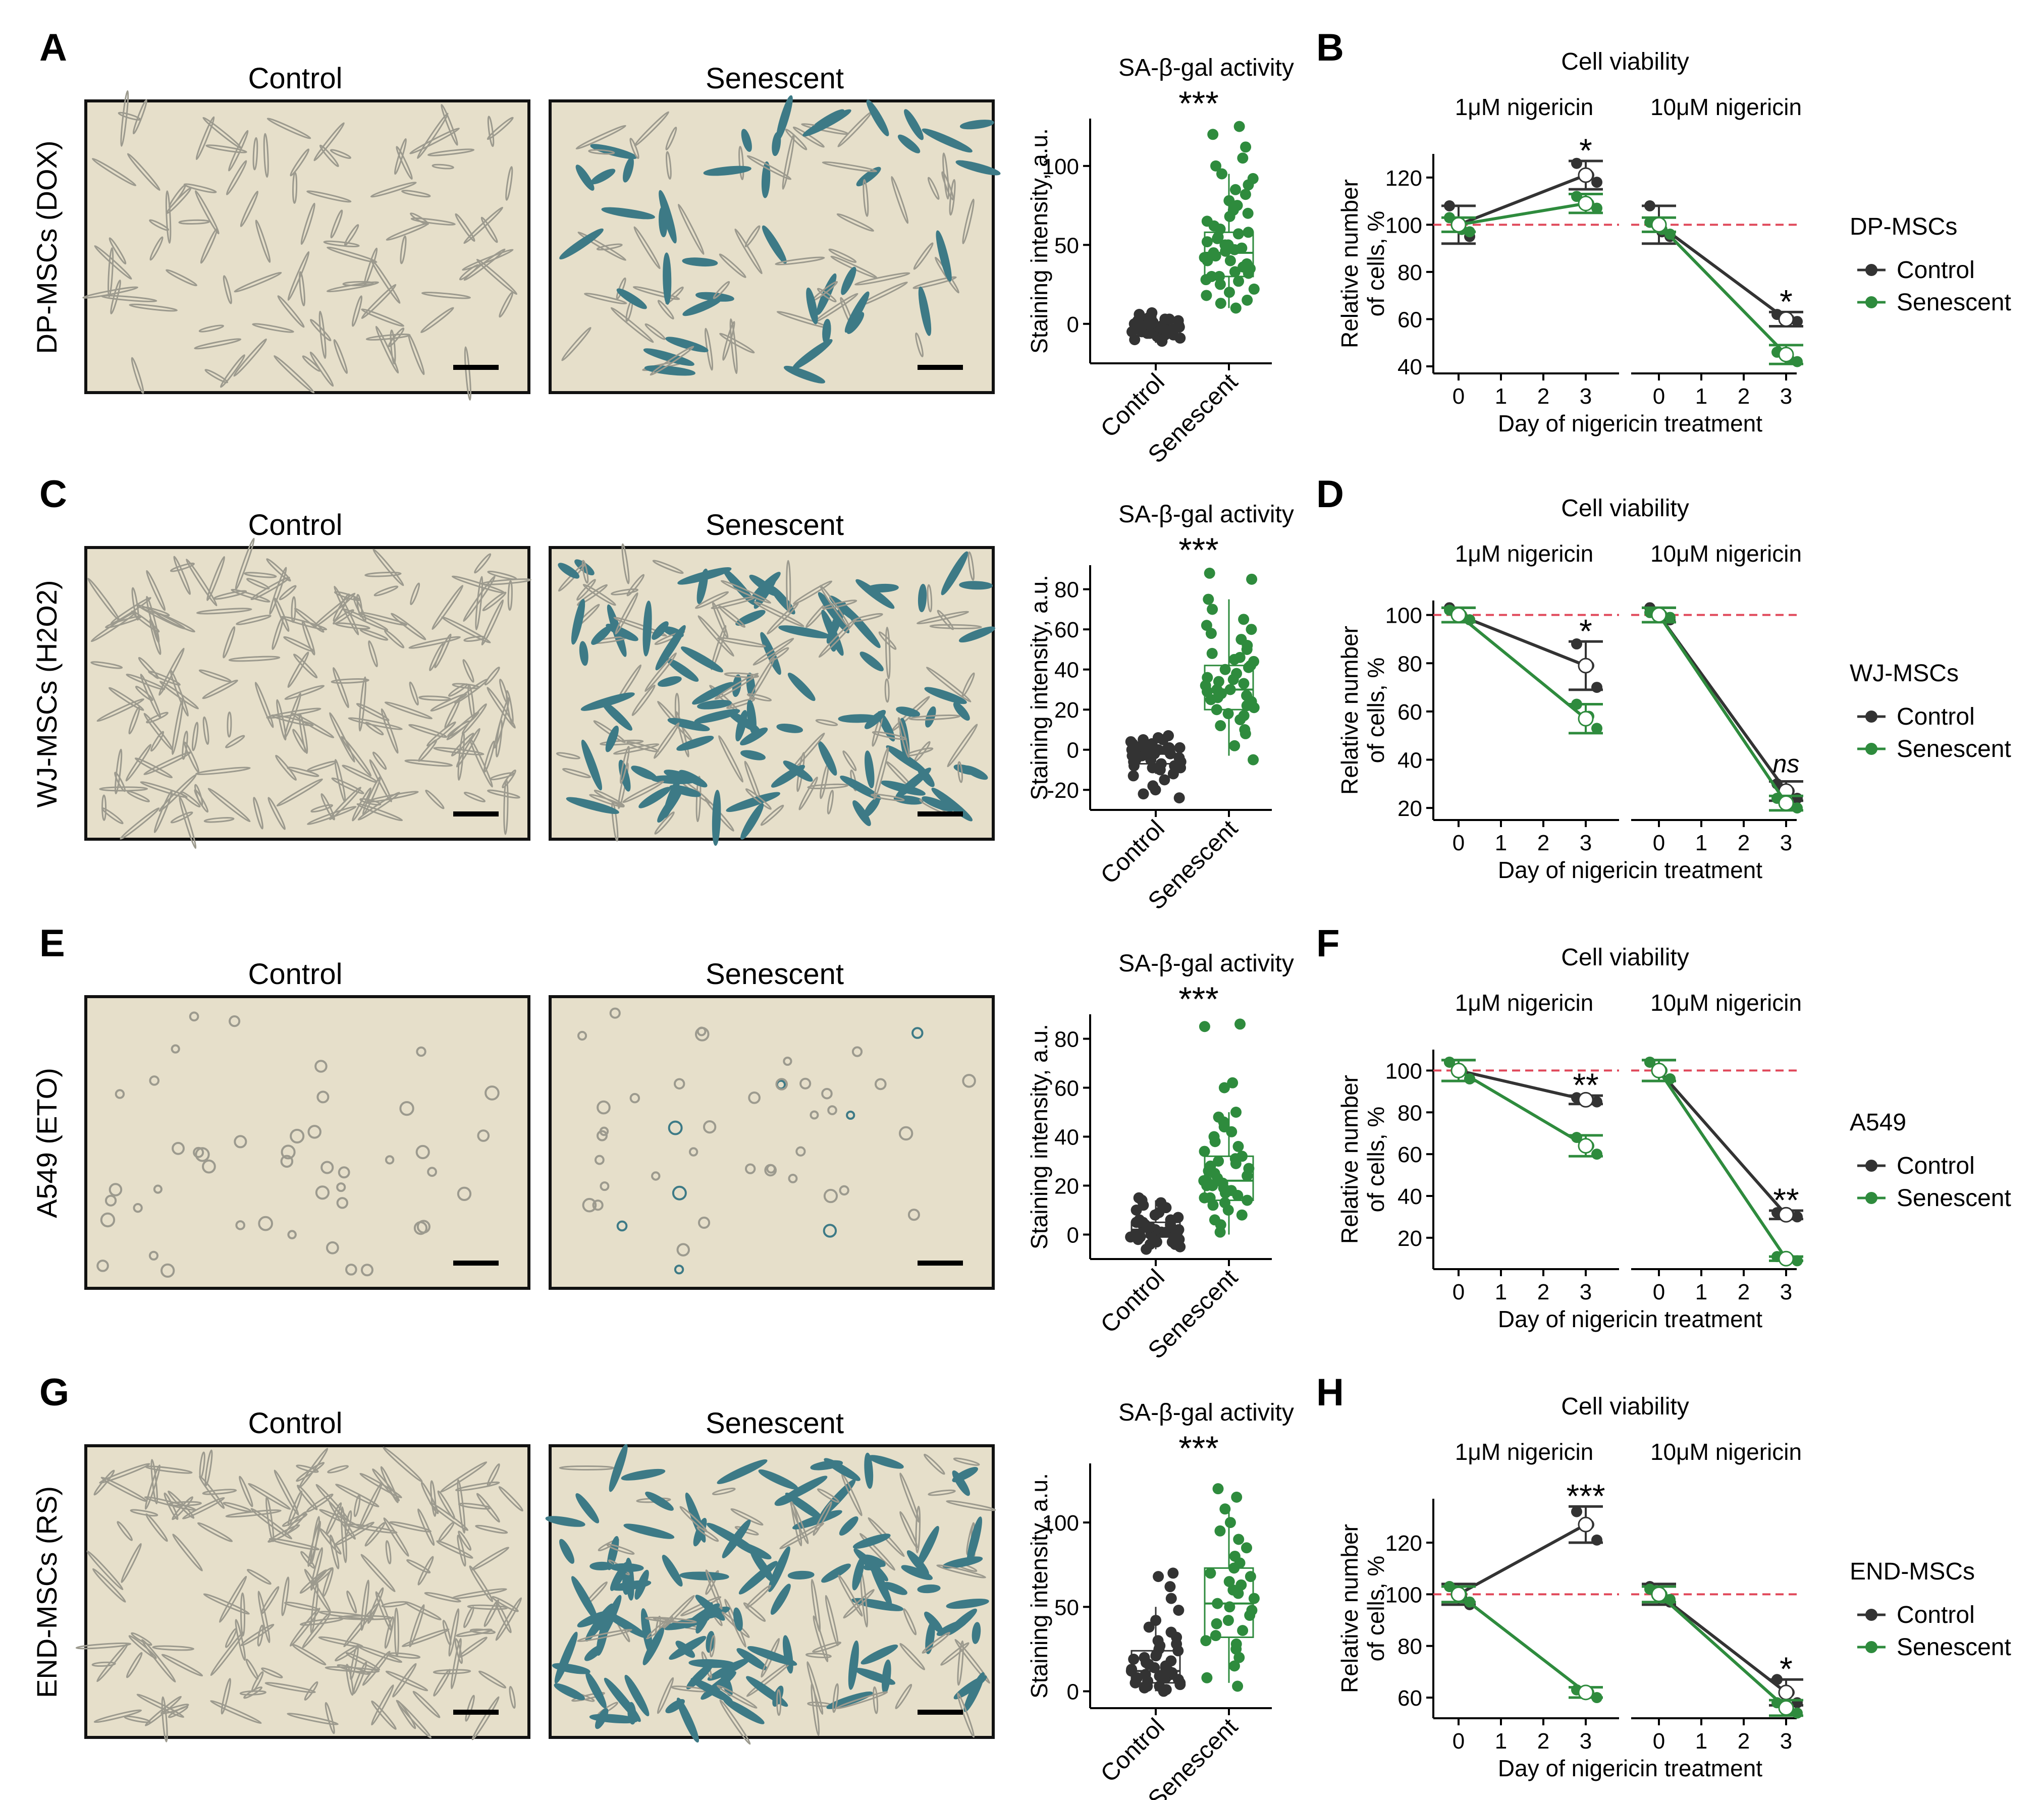 Image resolution: width=2044 pixels, height=1800 pixels. Describe the element at coordinates (1787, 764) in the screenshot. I see `significance-label: ns` at that location.